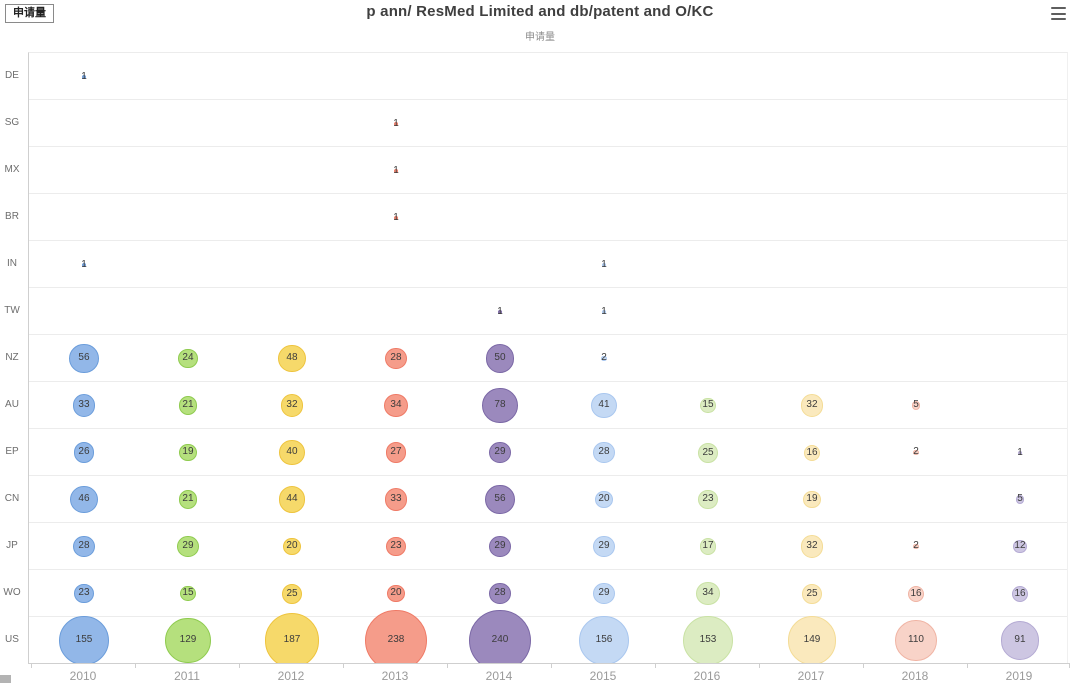 The image size is (1080, 683). What do you see at coordinates (812, 499) in the screenshot?
I see `bubble-cn-2017: 19` at bounding box center [812, 499].